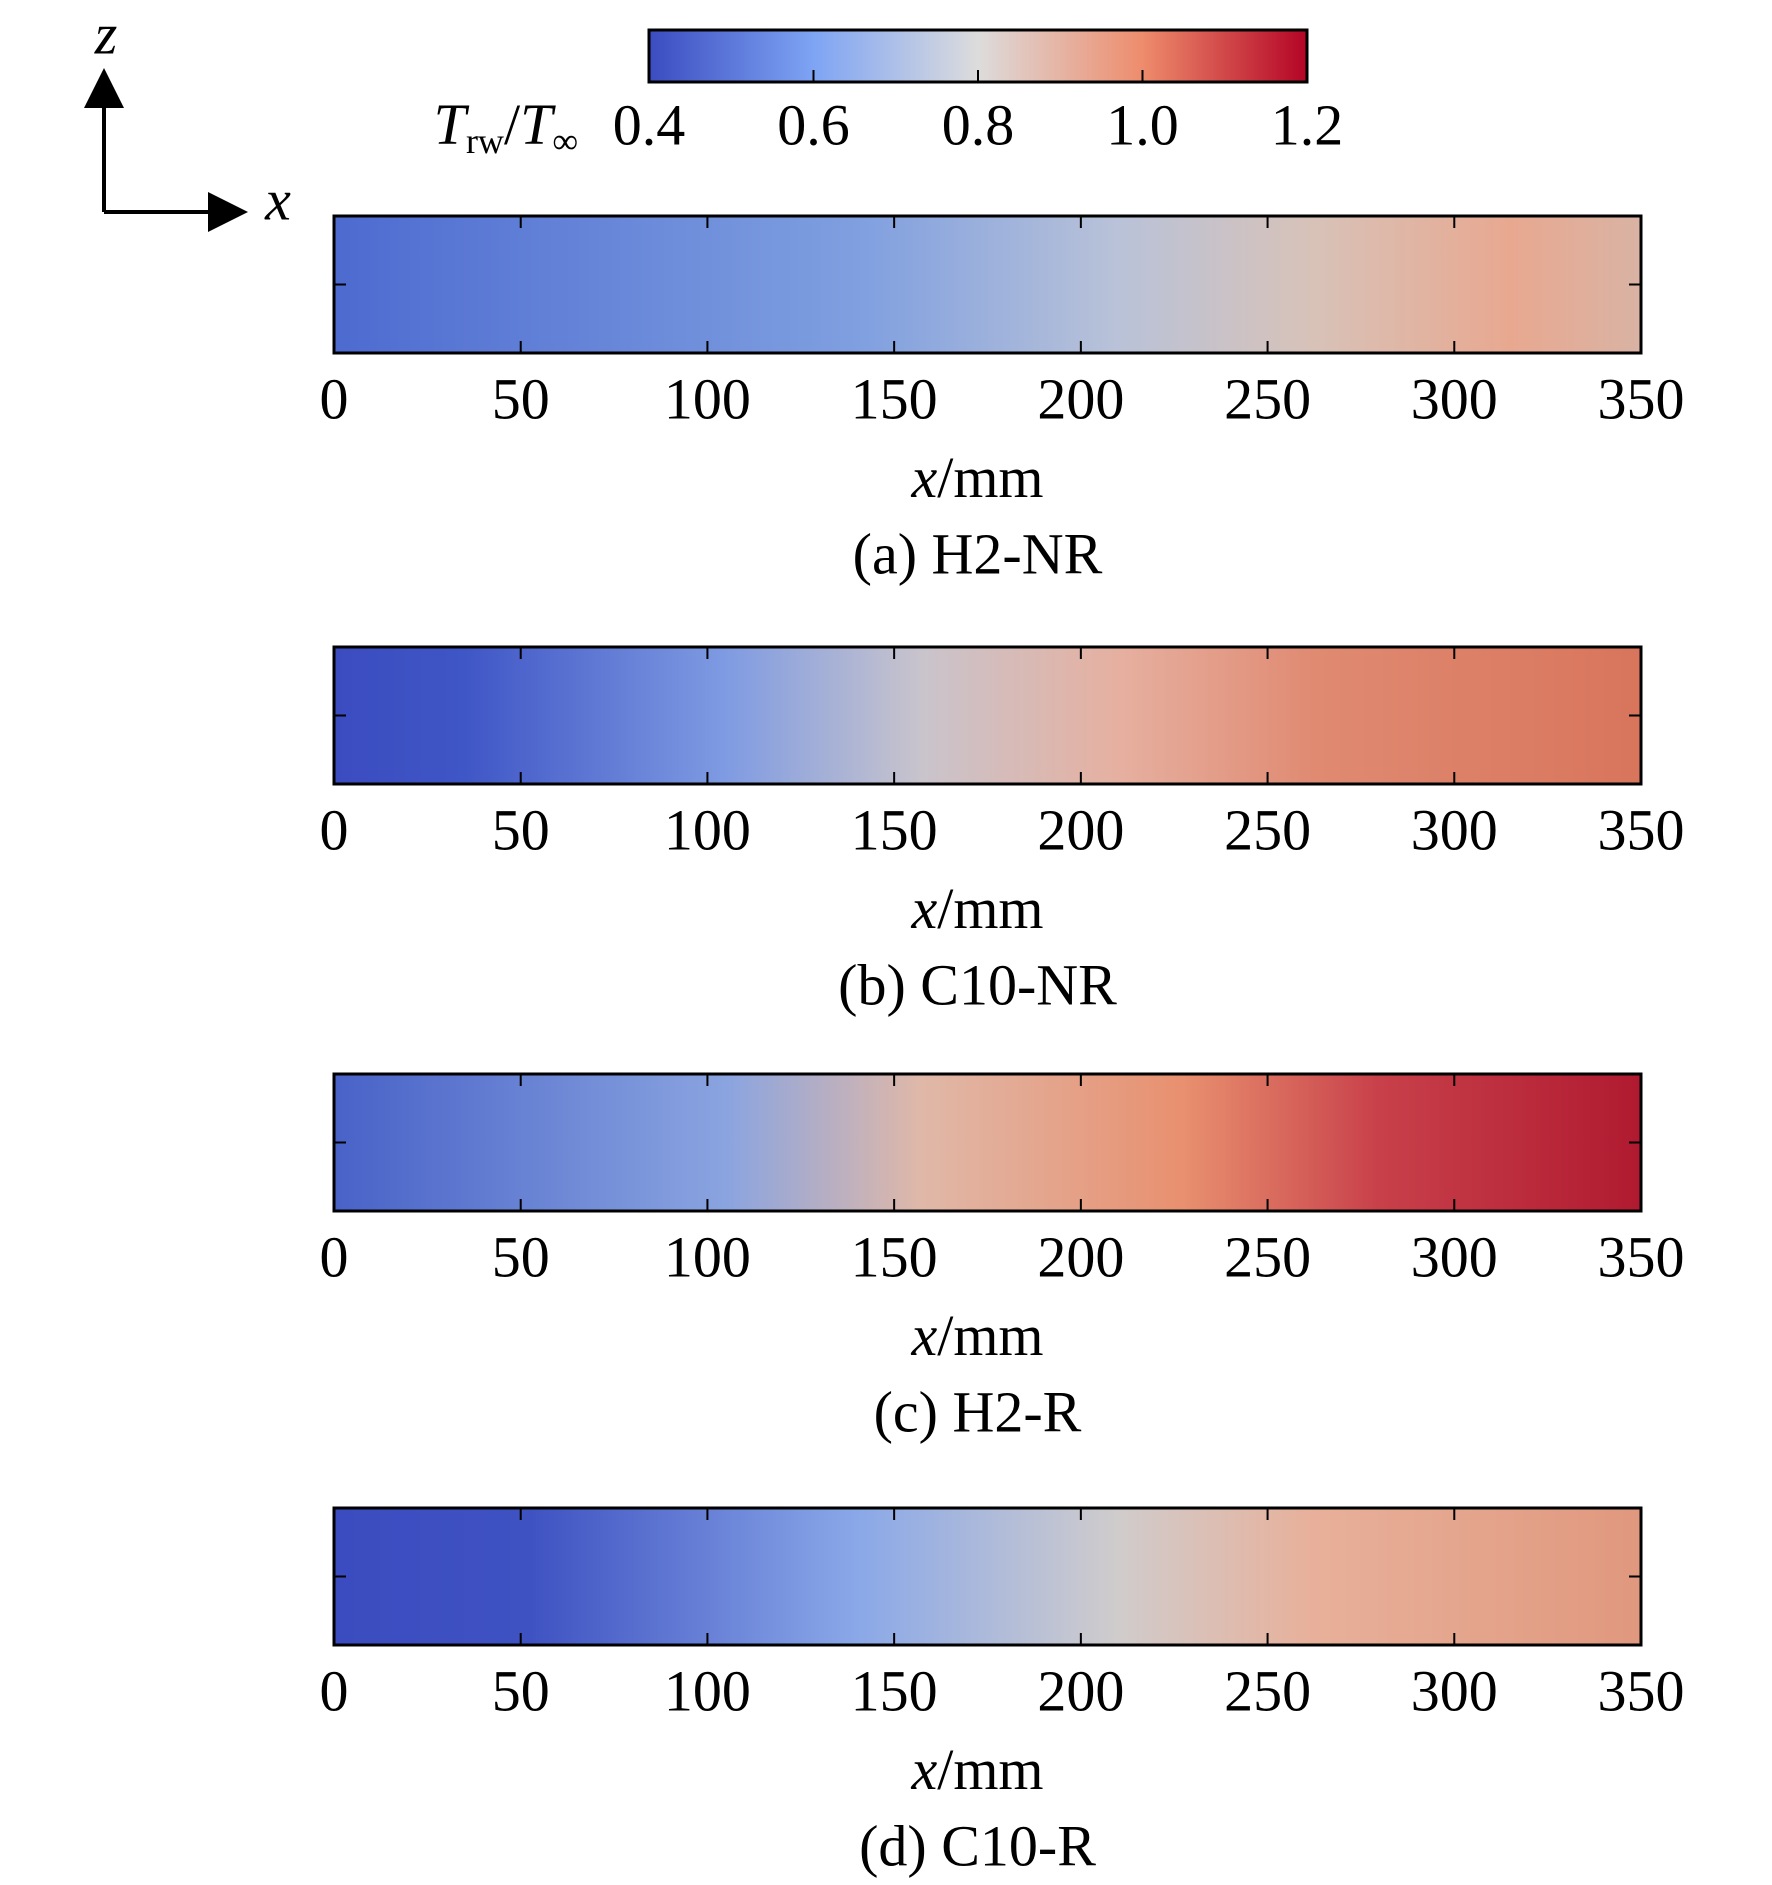  I want to click on axes-indicator: z x, so click(187, 116).